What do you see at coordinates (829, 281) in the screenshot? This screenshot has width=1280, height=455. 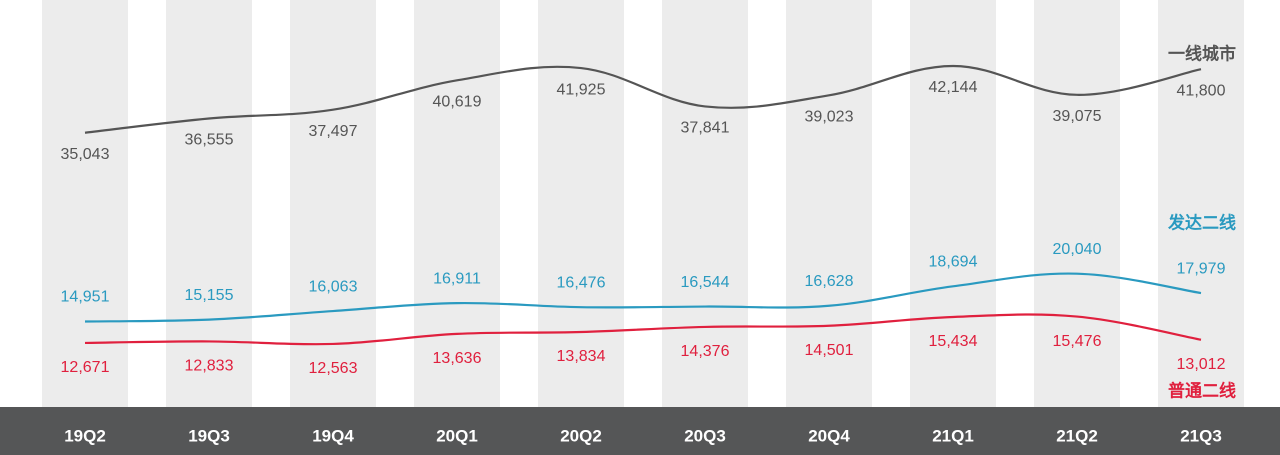 I see `data-label: 16,628` at bounding box center [829, 281].